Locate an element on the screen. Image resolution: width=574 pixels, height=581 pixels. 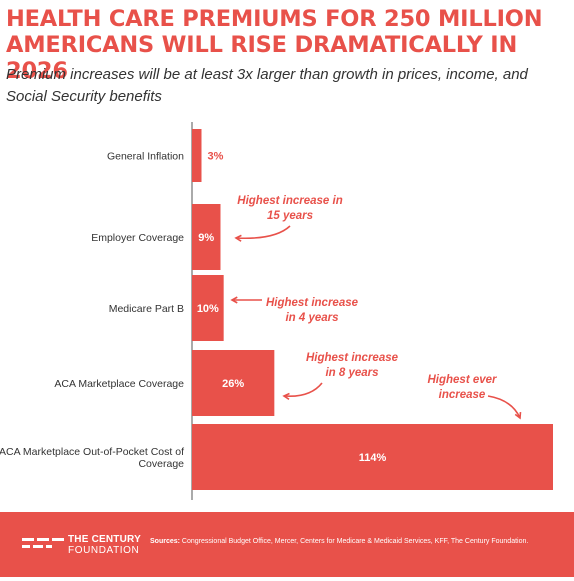
annotation-text: Highest increase in is located at coordinates (289, 201).